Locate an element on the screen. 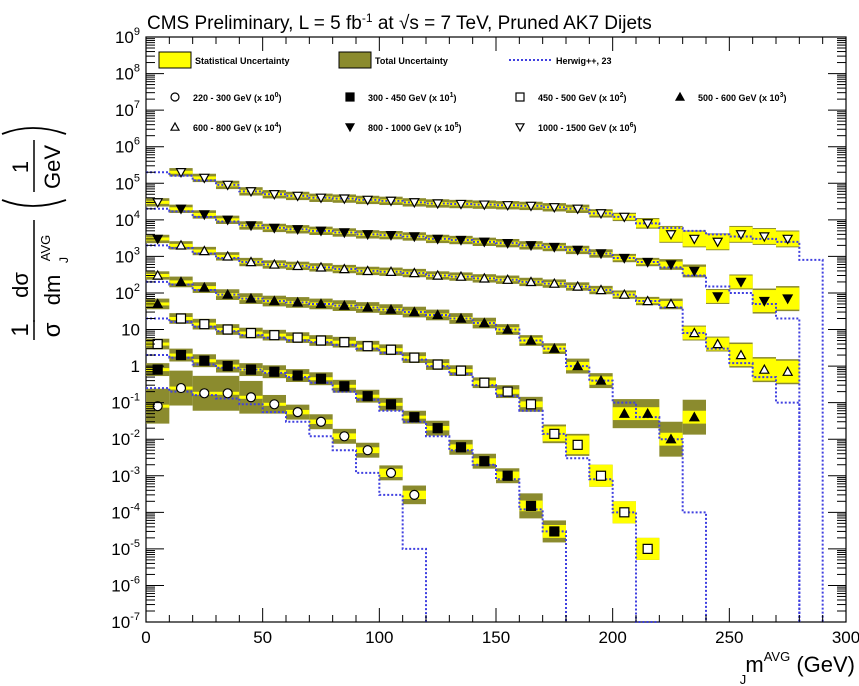  legend-series-name: 600 - 800 GeV (x 10 is located at coordinates (234, 128).